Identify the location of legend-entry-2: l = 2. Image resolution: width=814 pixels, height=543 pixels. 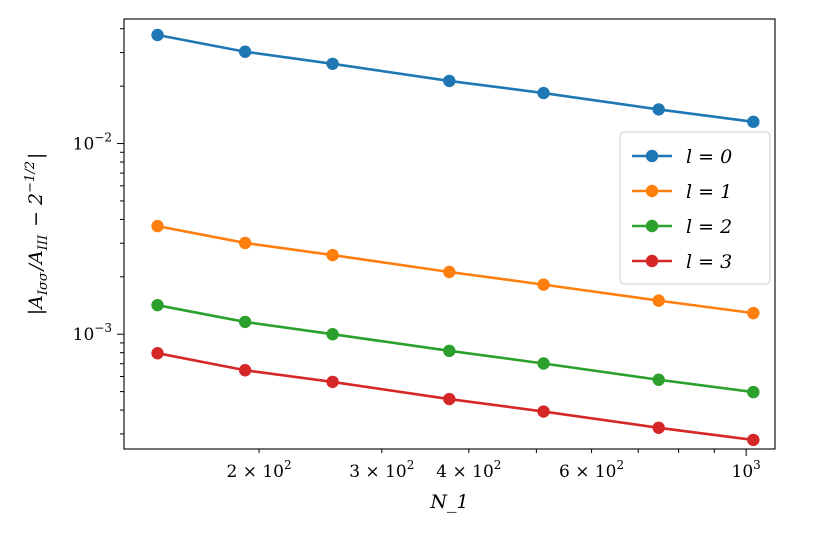
(682, 227).